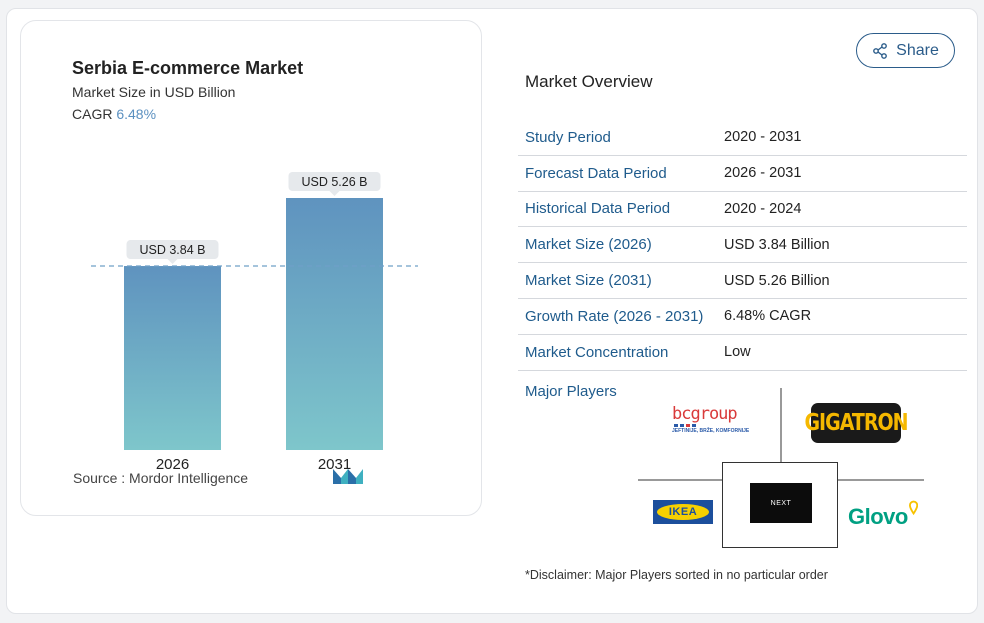 This screenshot has height=623, width=984. Describe the element at coordinates (348, 476) in the screenshot. I see `mordor-intelligence-logo-icon` at that location.